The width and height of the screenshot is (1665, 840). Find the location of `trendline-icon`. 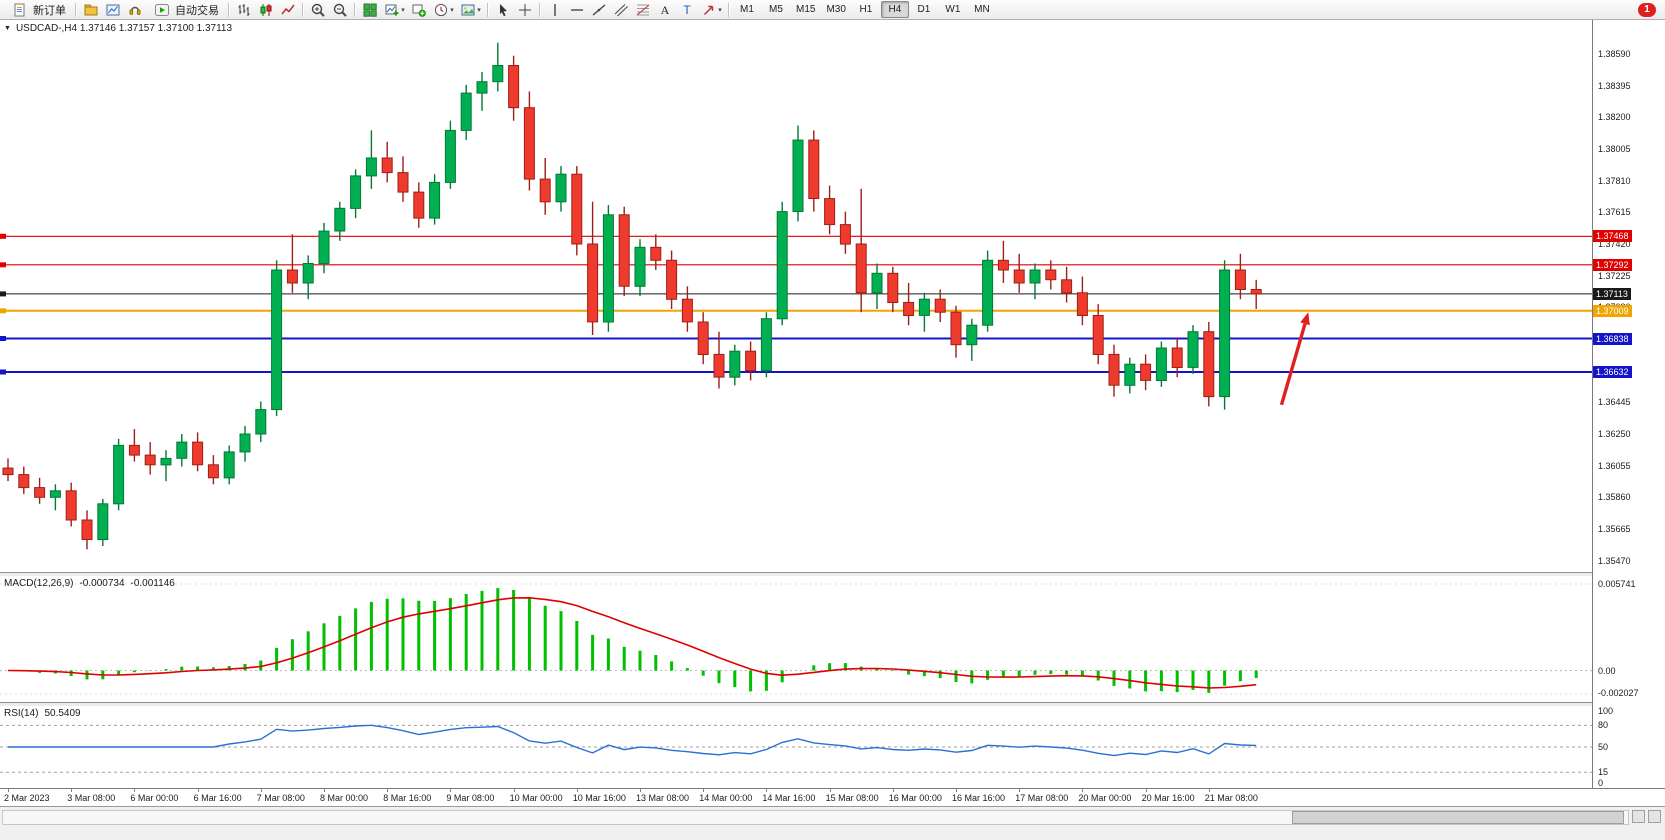

trendline-icon is located at coordinates (598, 9).